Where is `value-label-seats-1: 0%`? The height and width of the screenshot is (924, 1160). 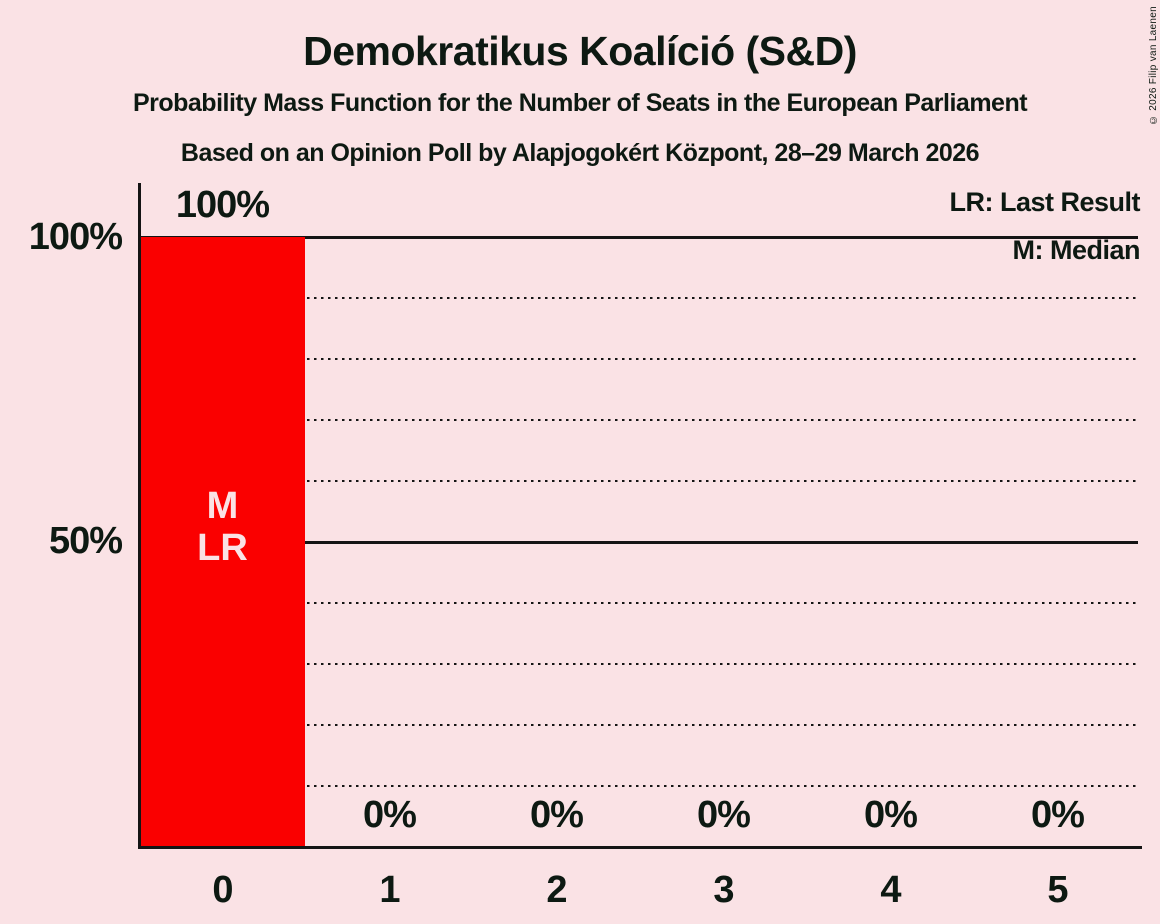
value-label-seats-1: 0% is located at coordinates (390, 815).